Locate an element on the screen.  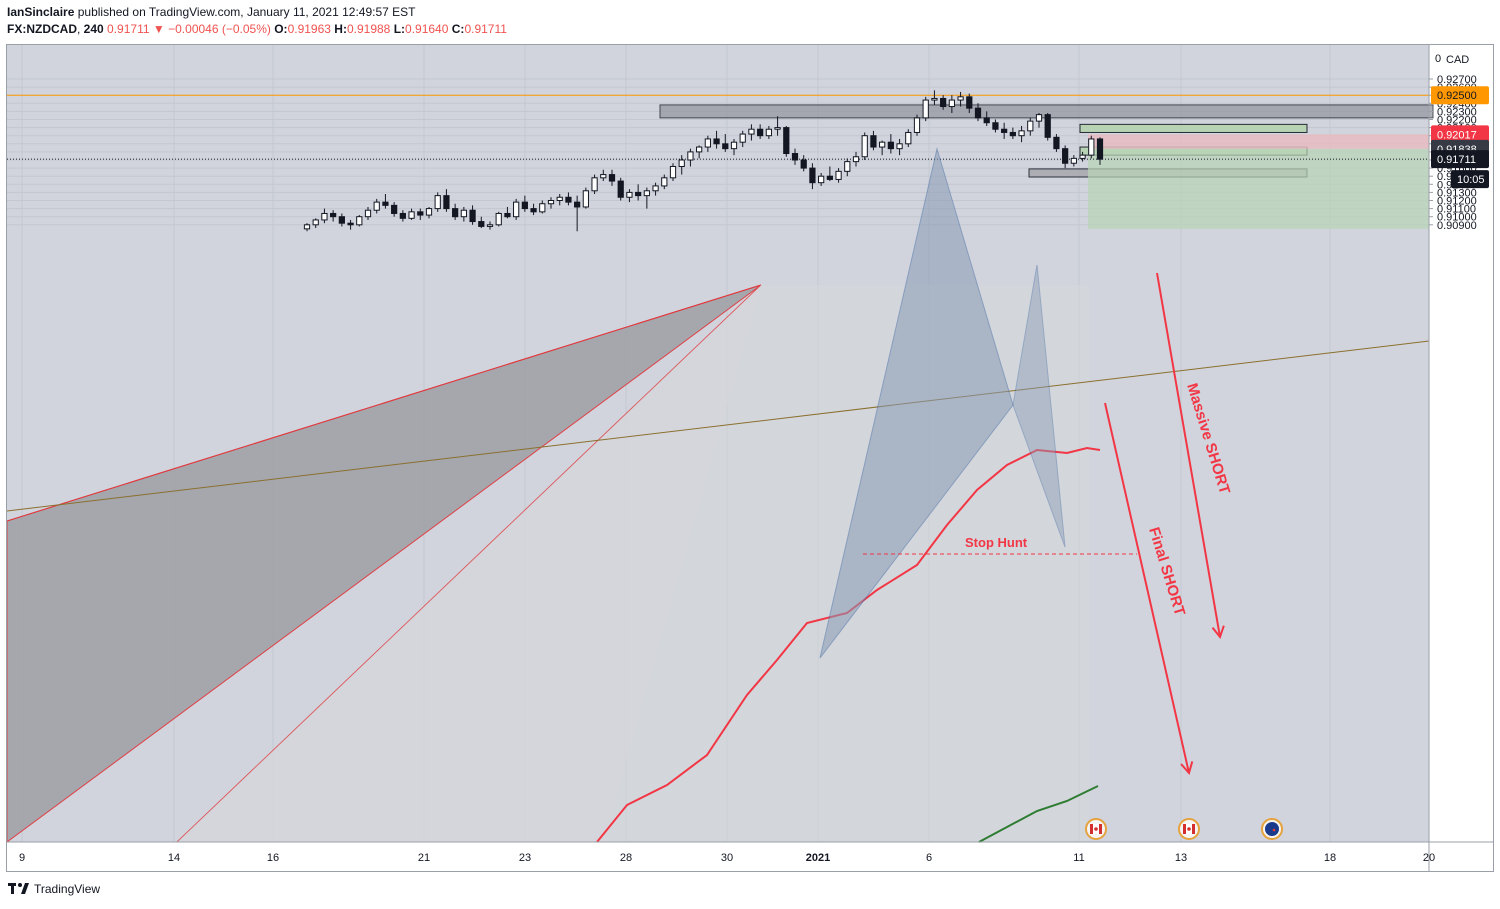
pattern-xab is located at coordinates (916, 403).